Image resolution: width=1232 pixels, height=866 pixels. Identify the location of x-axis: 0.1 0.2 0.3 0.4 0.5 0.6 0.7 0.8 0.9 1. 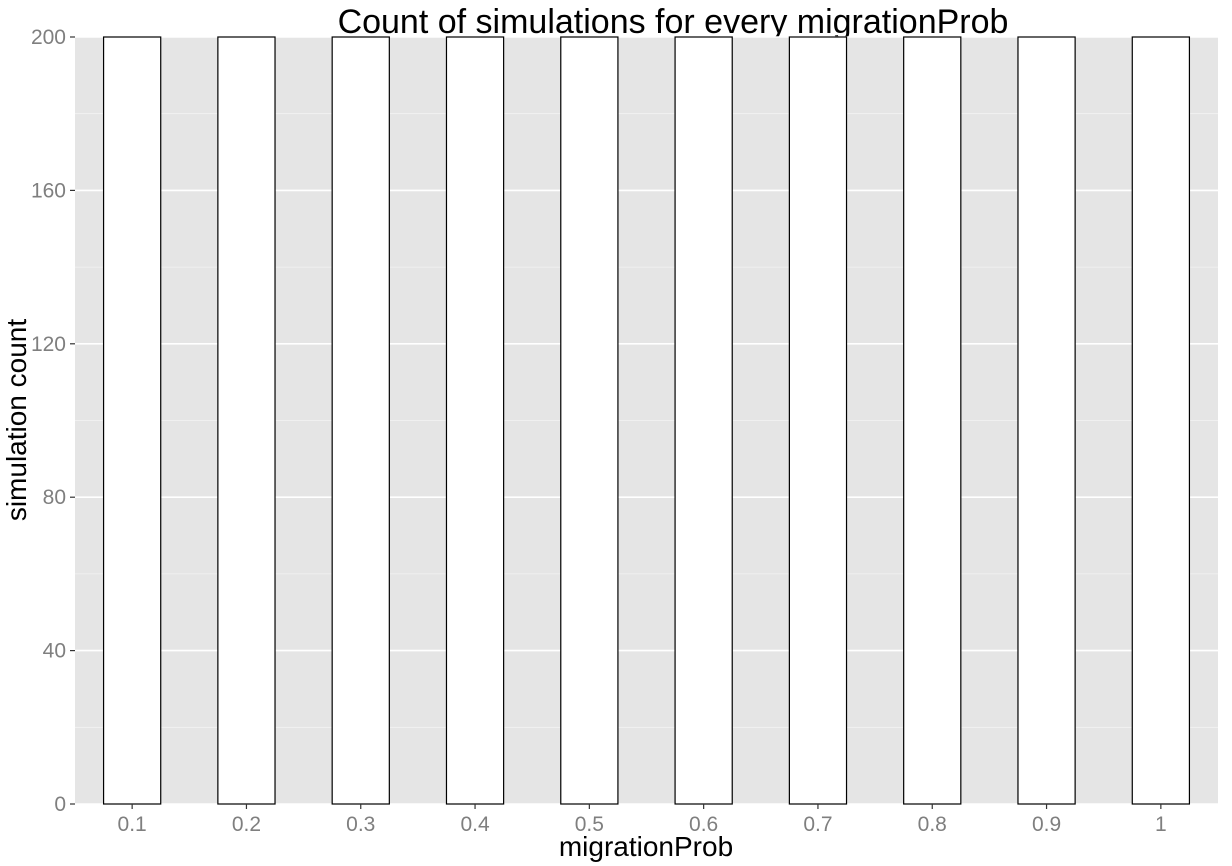
(642, 820).